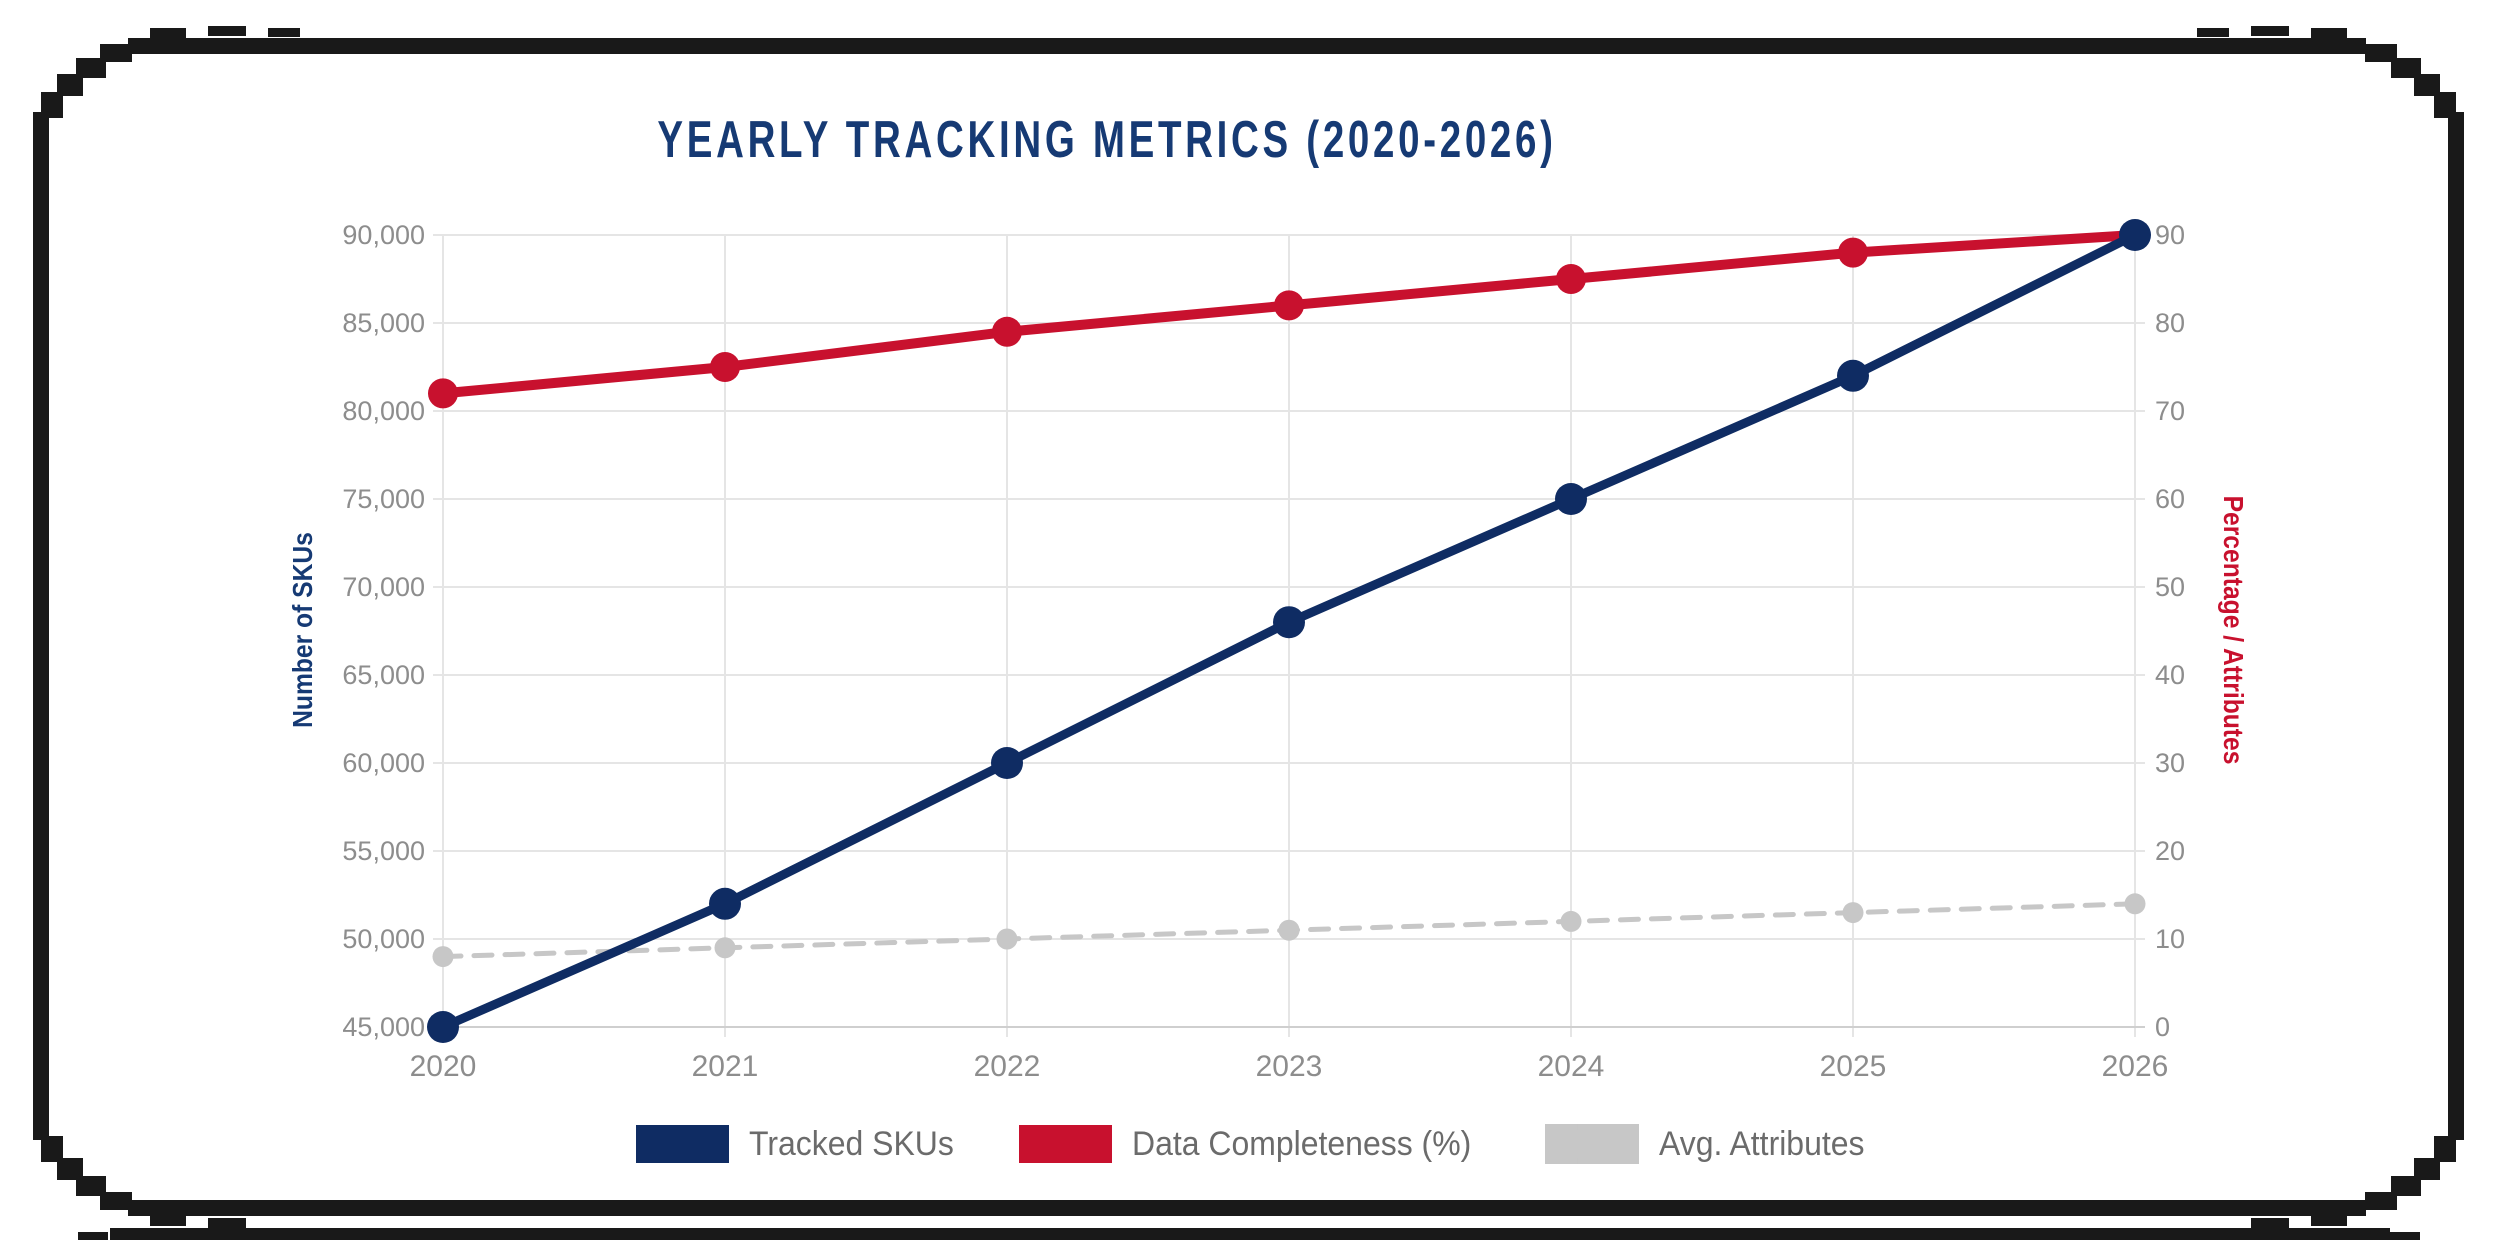  I want to click on legend-item-avg-attributes: Avg. Attributes, so click(1711, 1144).